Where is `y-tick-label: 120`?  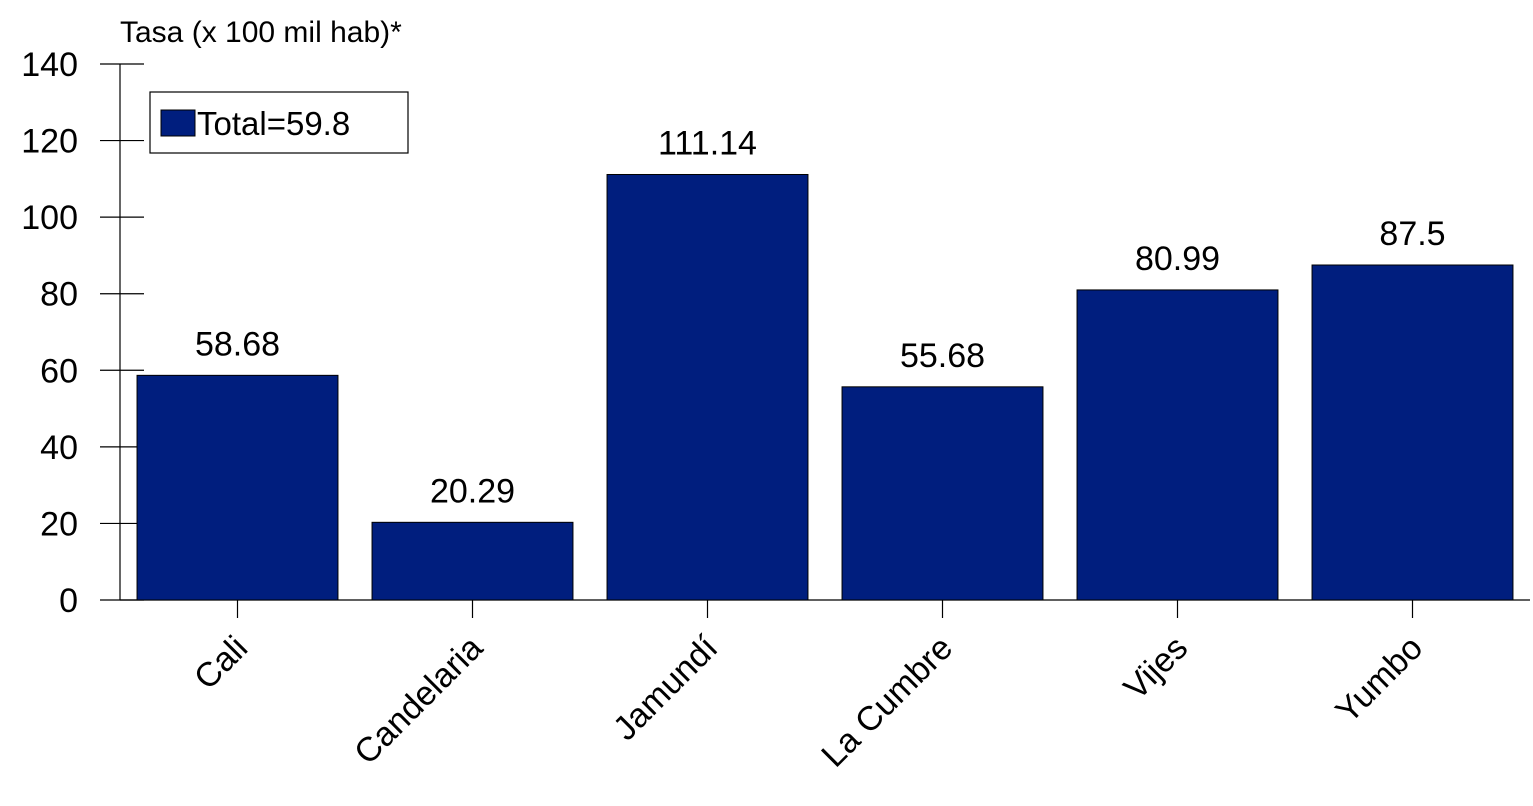
y-tick-label: 120 is located at coordinates (49, 142).